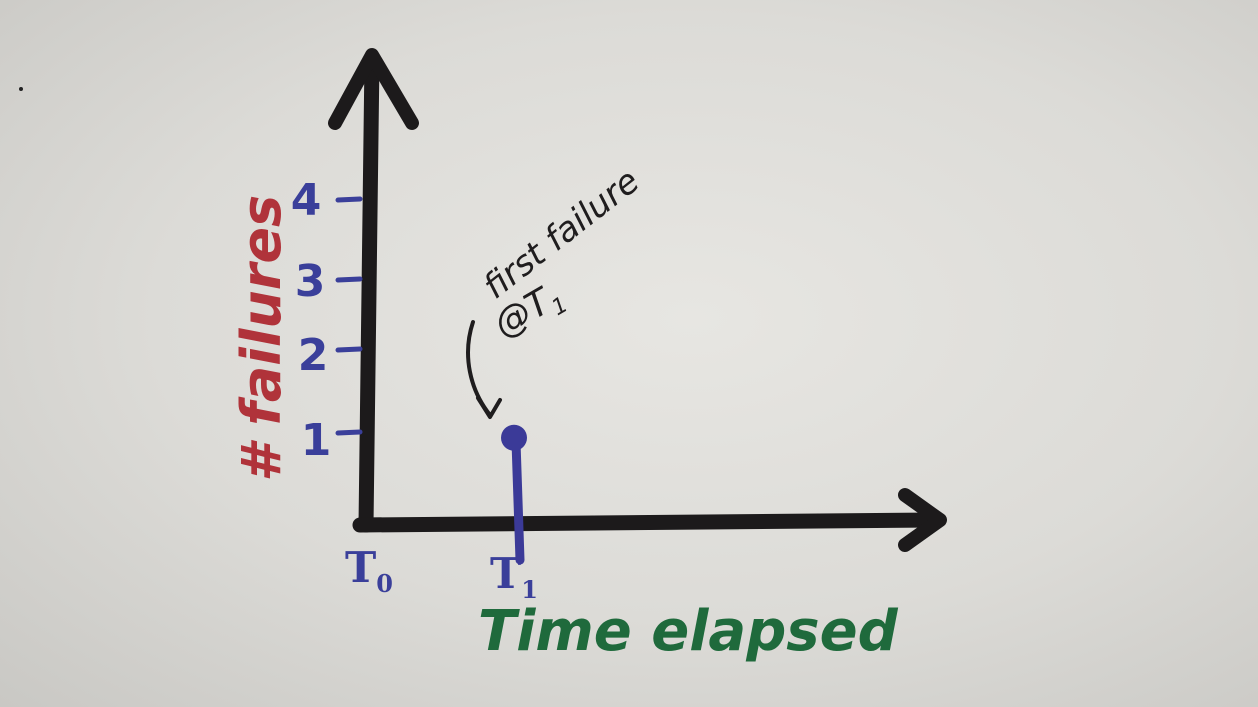  I want to click on x-axis-arrowhead, so click(922, 520).